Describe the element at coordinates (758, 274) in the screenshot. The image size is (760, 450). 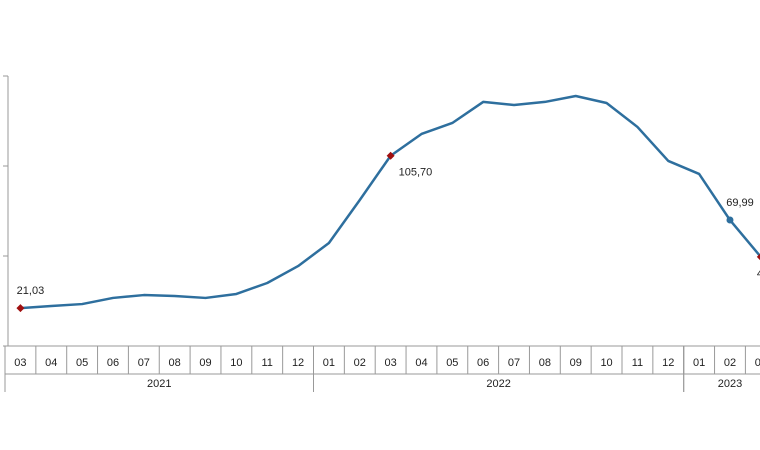
I see `data-label: 49` at that location.